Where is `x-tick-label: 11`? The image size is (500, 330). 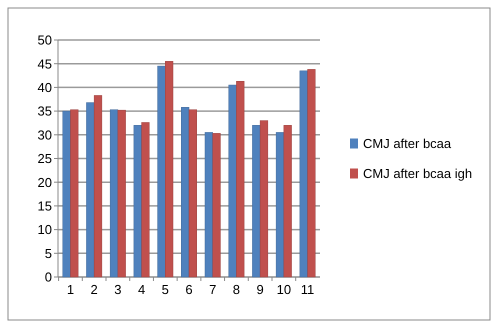
x-tick-label: 11 is located at coordinates (307, 289).